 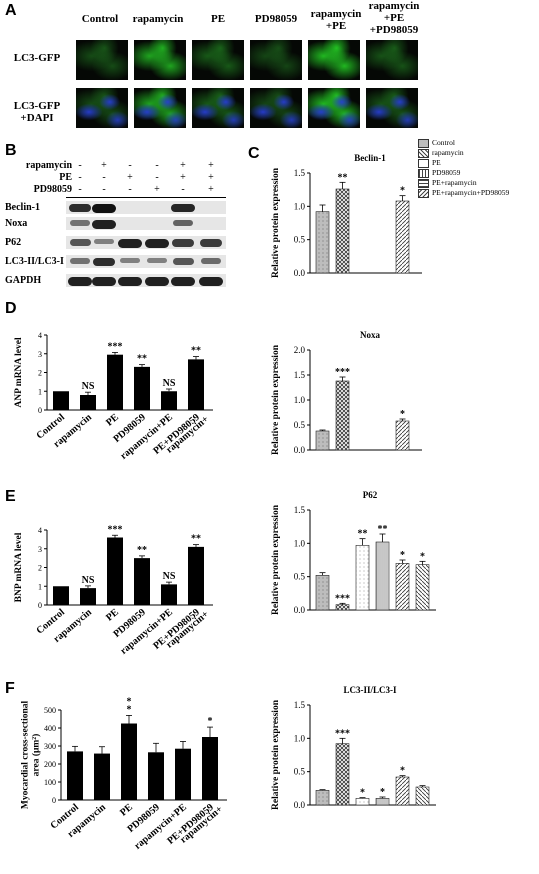 What do you see at coordinates (300, 350) in the screenshot?
I see `y-tick-label: 2.0` at bounding box center [300, 350].